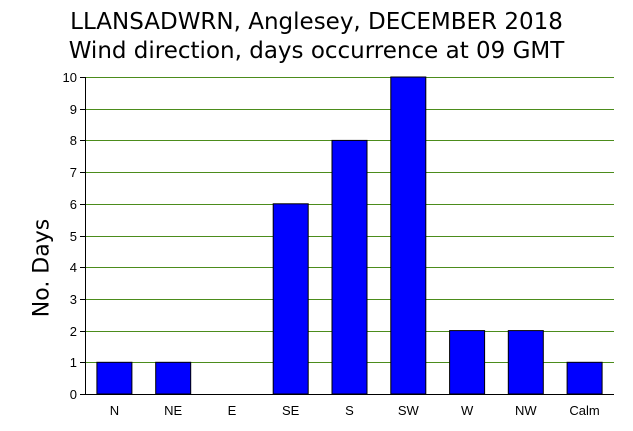 The height and width of the screenshot is (431, 633). I want to click on bar-nw, so click(525, 362).